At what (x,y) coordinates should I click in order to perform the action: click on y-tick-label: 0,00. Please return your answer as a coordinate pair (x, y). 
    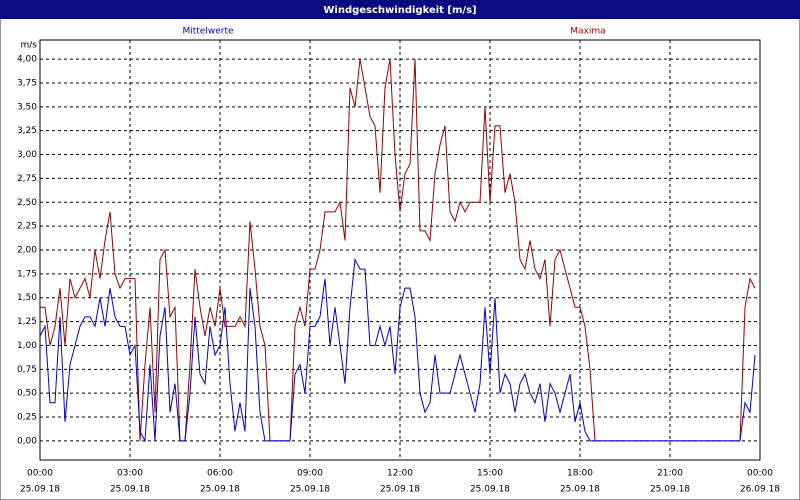
    Looking at the image, I should click on (27, 441).